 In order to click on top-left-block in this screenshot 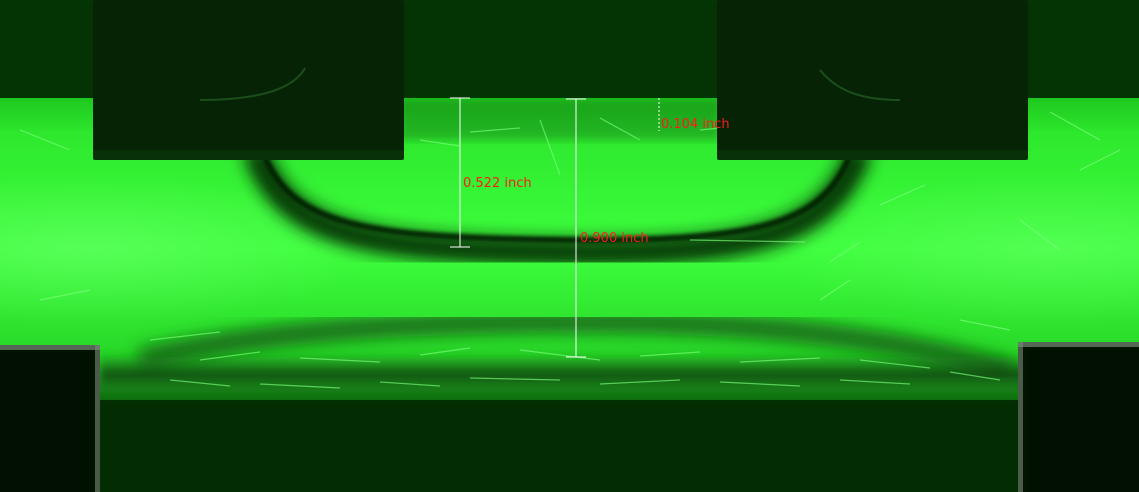, I will do `click(248, 80)`.